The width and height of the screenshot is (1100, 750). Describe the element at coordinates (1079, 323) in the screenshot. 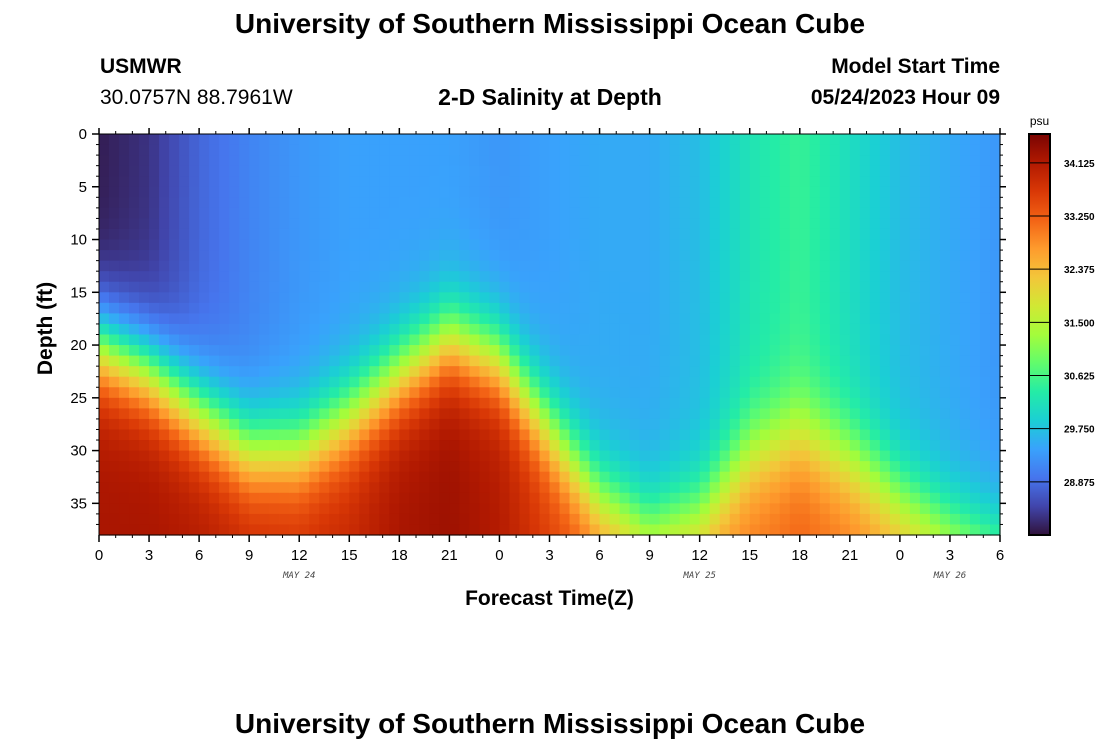

I see `colorbar-tick-label: 31.500` at that location.